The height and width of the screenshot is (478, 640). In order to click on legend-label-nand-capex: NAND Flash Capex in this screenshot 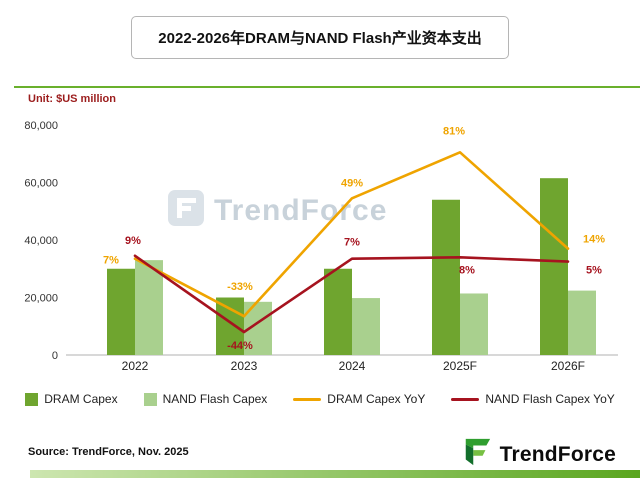, I will do `click(215, 399)`.